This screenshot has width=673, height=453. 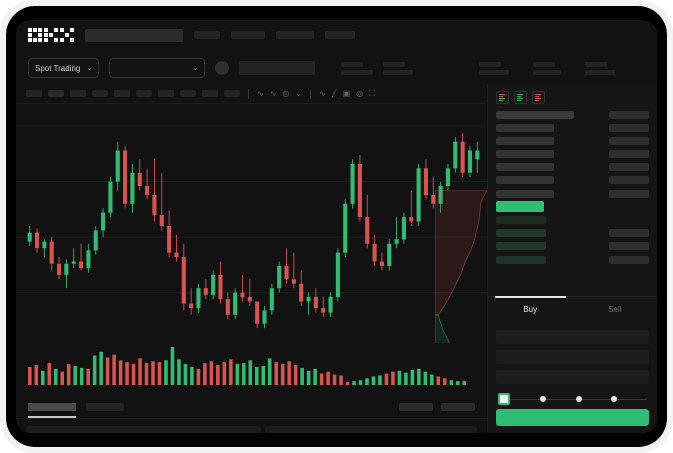 What do you see at coordinates (157, 68) in the screenshot?
I see `trading-pair-select: ⌄` at bounding box center [157, 68].